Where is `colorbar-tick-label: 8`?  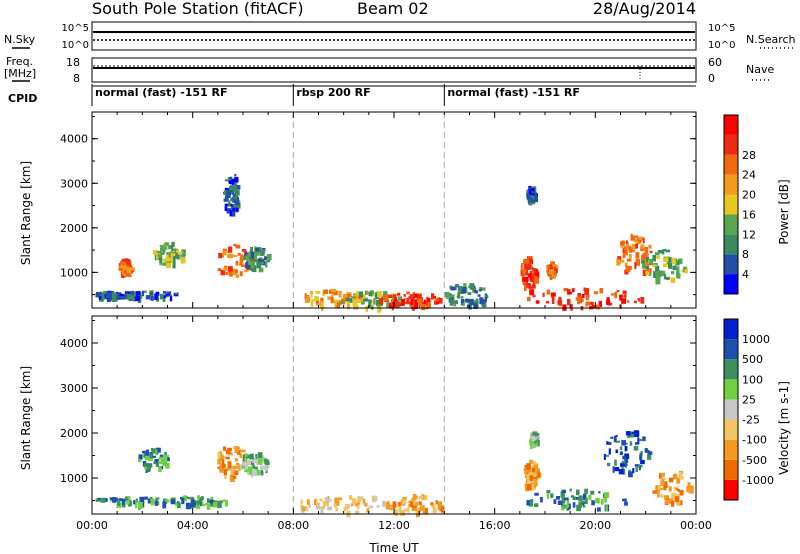 colorbar-tick-label: 8 is located at coordinates (745, 254).